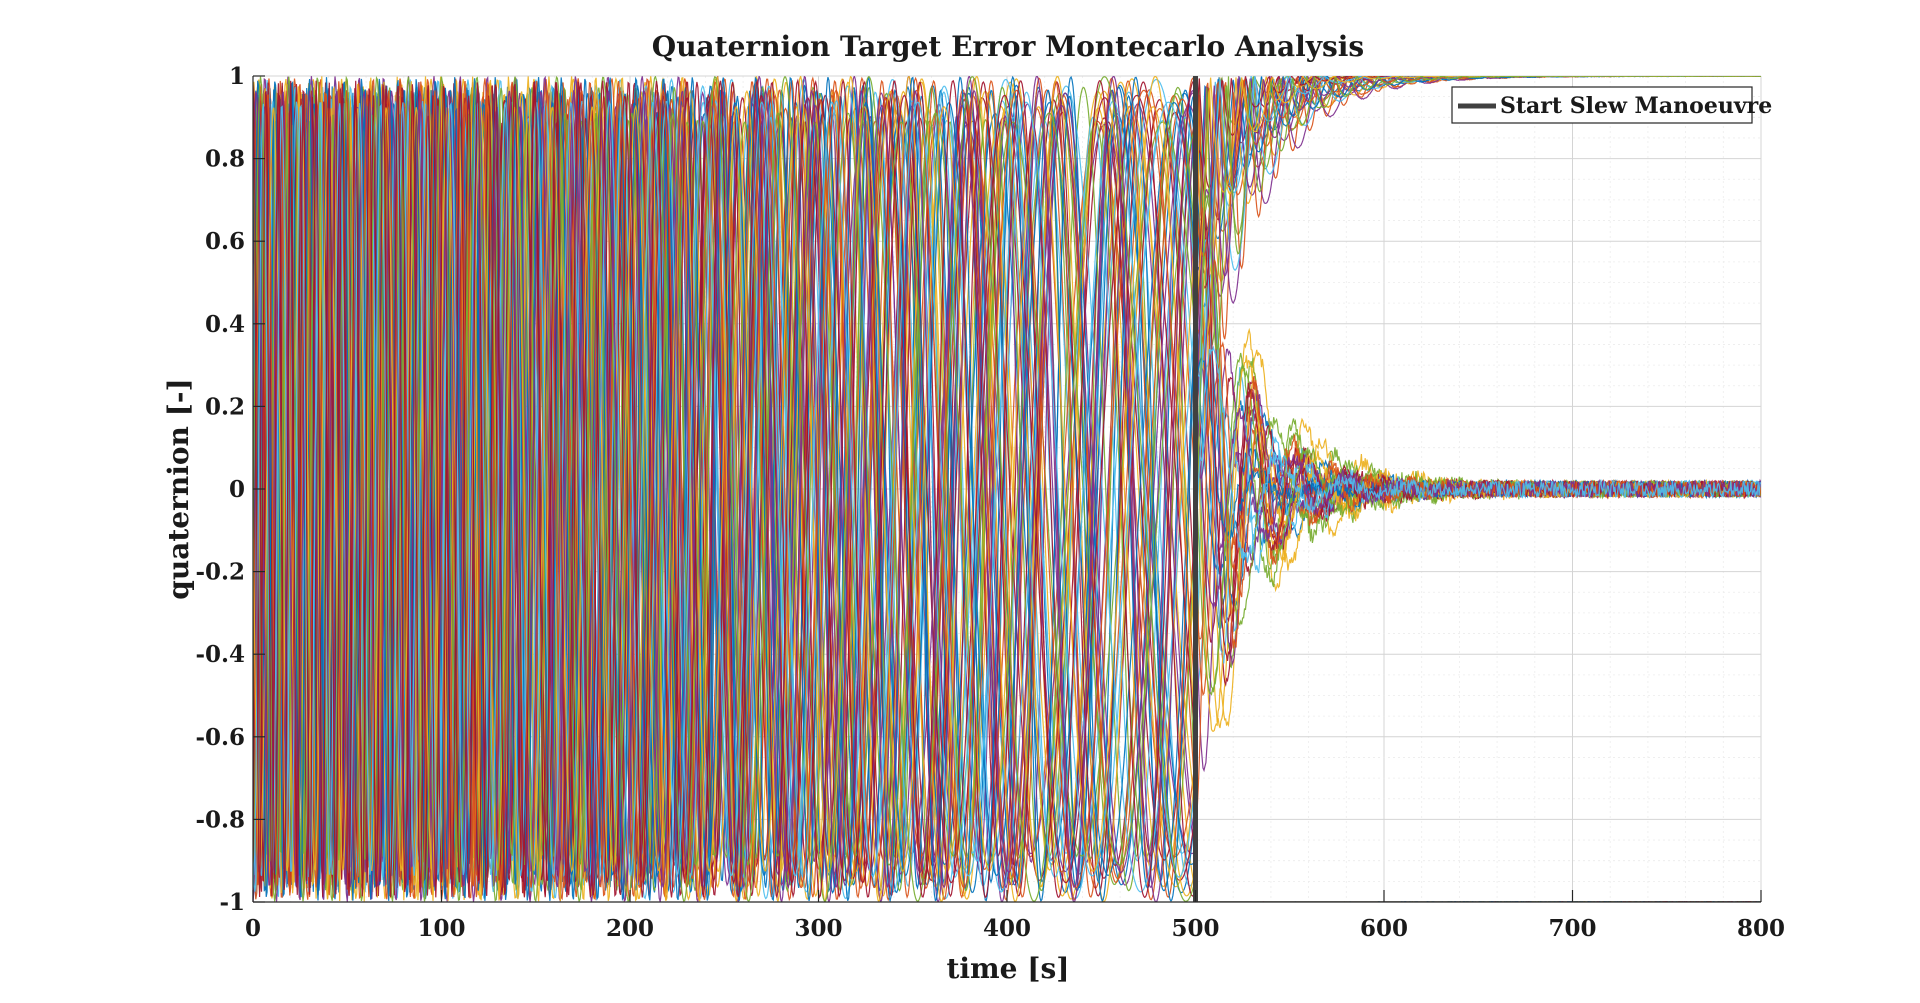 This screenshot has width=1920, height=1003. What do you see at coordinates (630, 928) in the screenshot?
I see `x-tick-label: 200` at bounding box center [630, 928].